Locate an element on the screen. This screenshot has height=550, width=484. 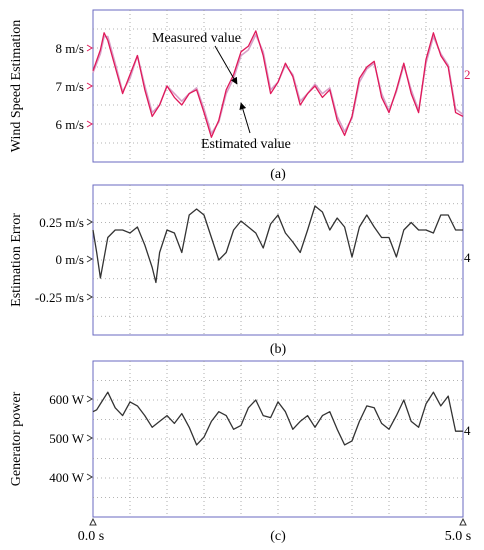
ytick-label-c-2: 400 W is located at coordinates (67, 477).